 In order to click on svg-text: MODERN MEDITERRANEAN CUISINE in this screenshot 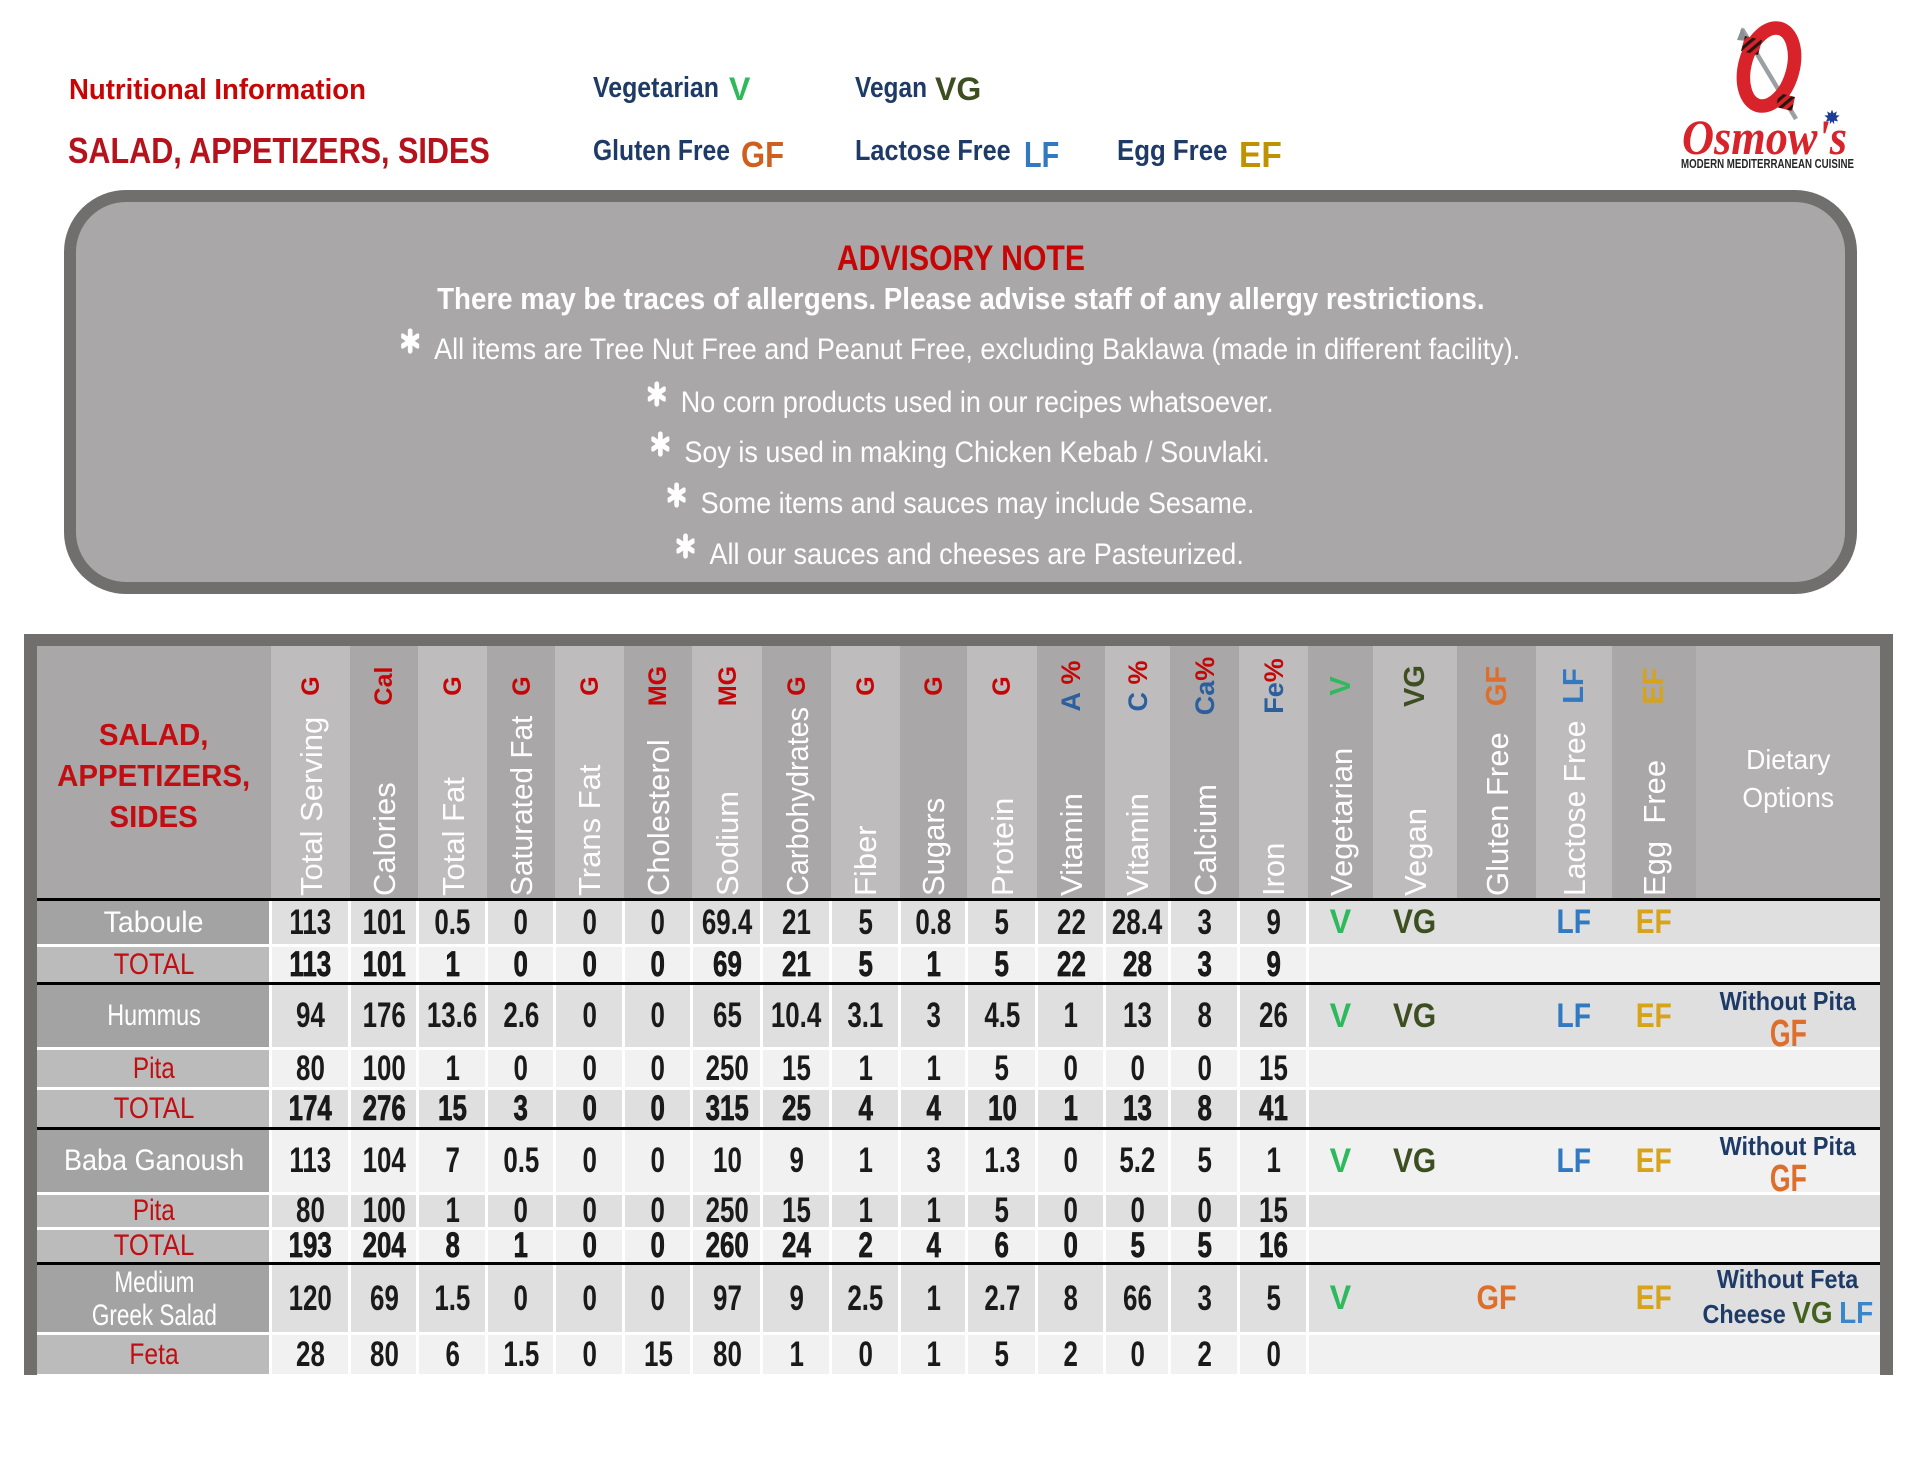, I will do `click(1767, 163)`.